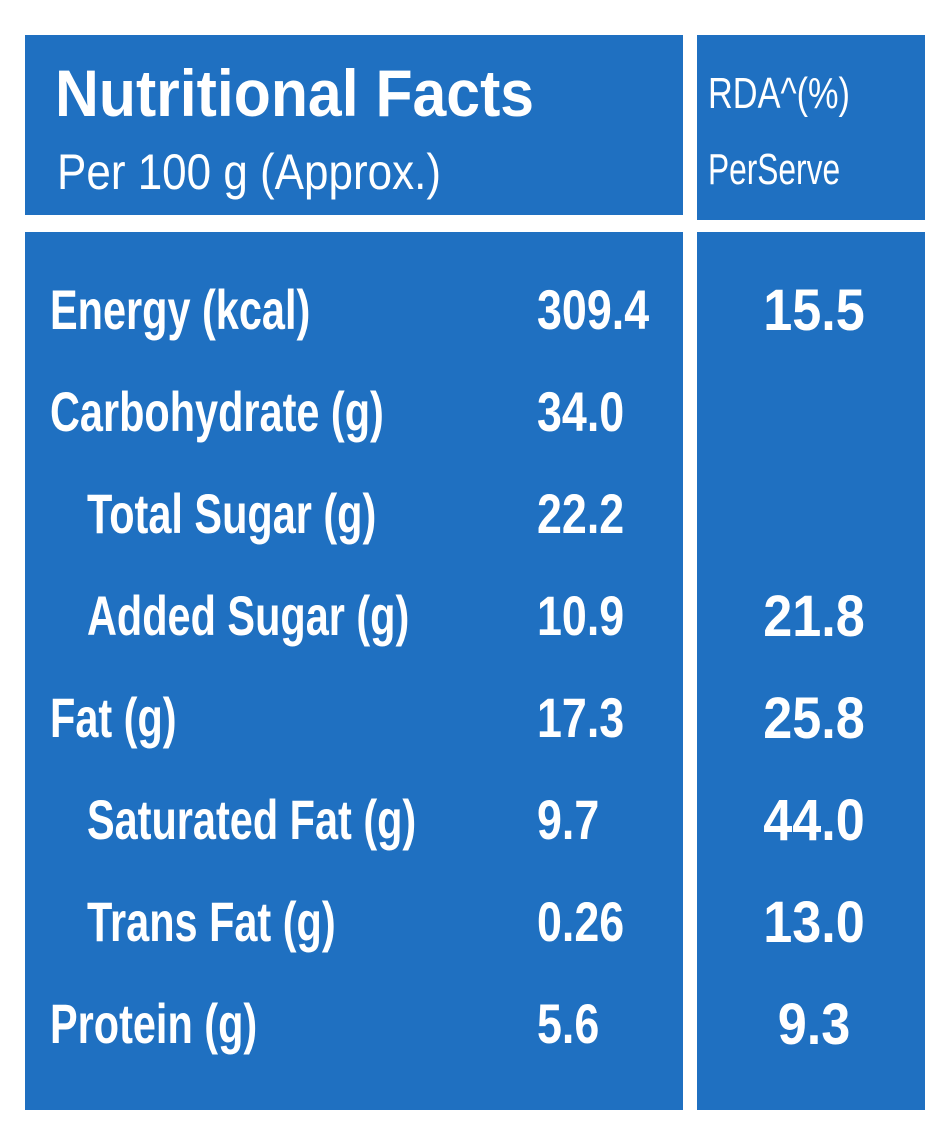 The image size is (940, 1134). Describe the element at coordinates (814, 820) in the screenshot. I see `row-rda: 44.0` at that location.